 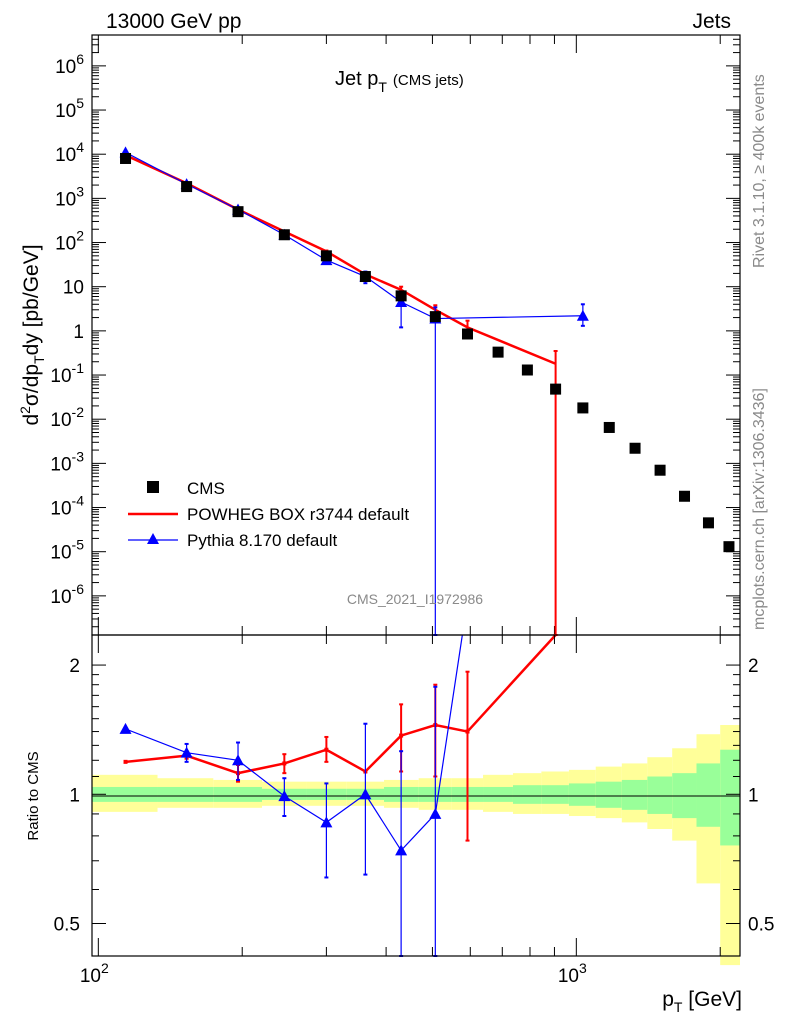 What do you see at coordinates (572, 973) in the screenshot?
I see `x-tick-label: 10³` at bounding box center [572, 973].